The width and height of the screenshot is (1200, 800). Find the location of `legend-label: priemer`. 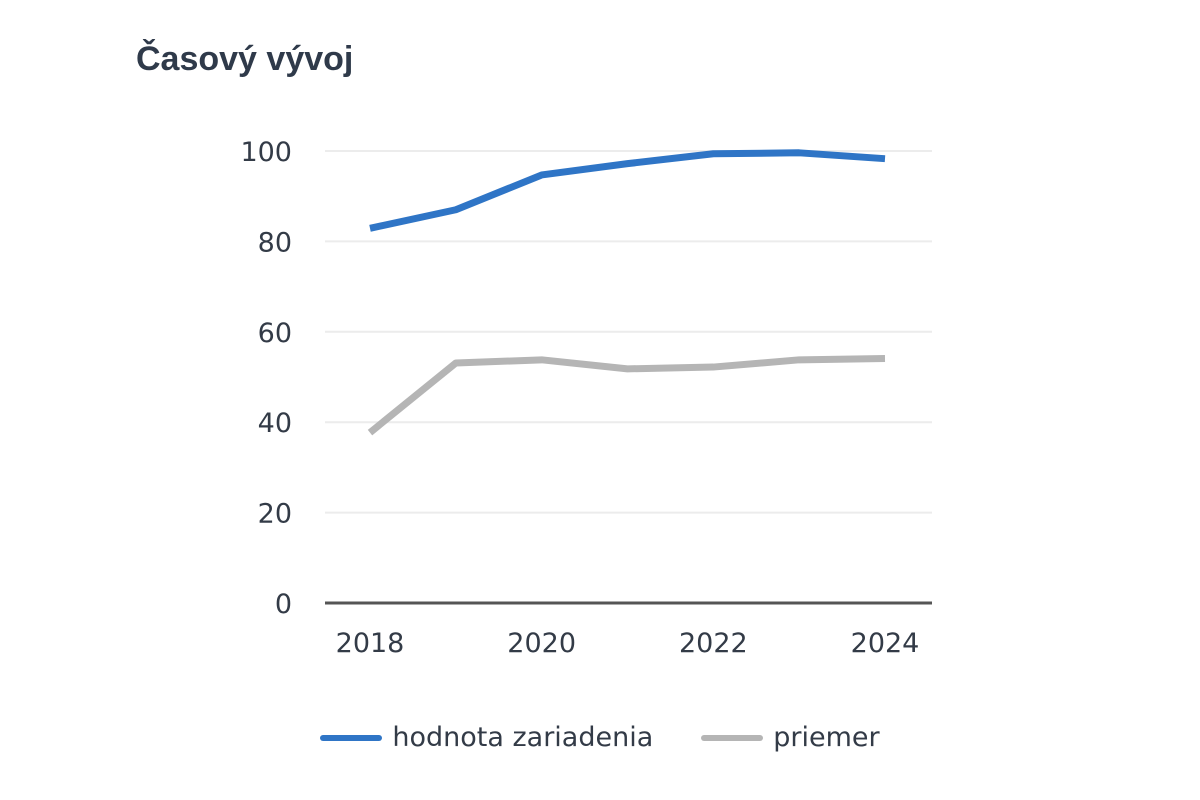

legend-label: priemer is located at coordinates (826, 737).